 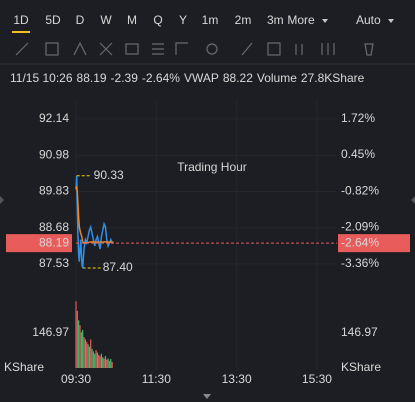 What do you see at coordinates (92, 78) in the screenshot?
I see `info-price: 88.19` at bounding box center [92, 78].